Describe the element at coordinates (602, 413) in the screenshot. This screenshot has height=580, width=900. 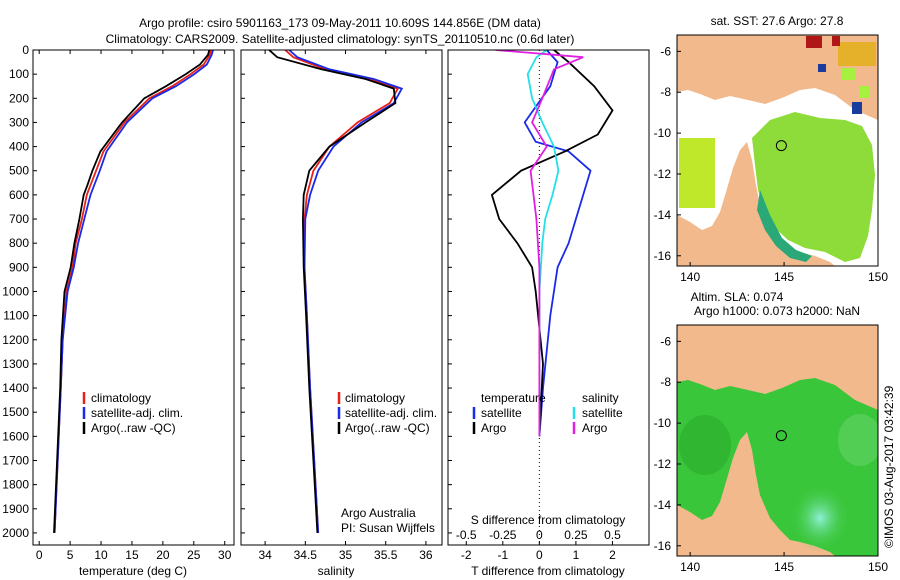
I see `legend-label-s-satellite: satellite` at that location.